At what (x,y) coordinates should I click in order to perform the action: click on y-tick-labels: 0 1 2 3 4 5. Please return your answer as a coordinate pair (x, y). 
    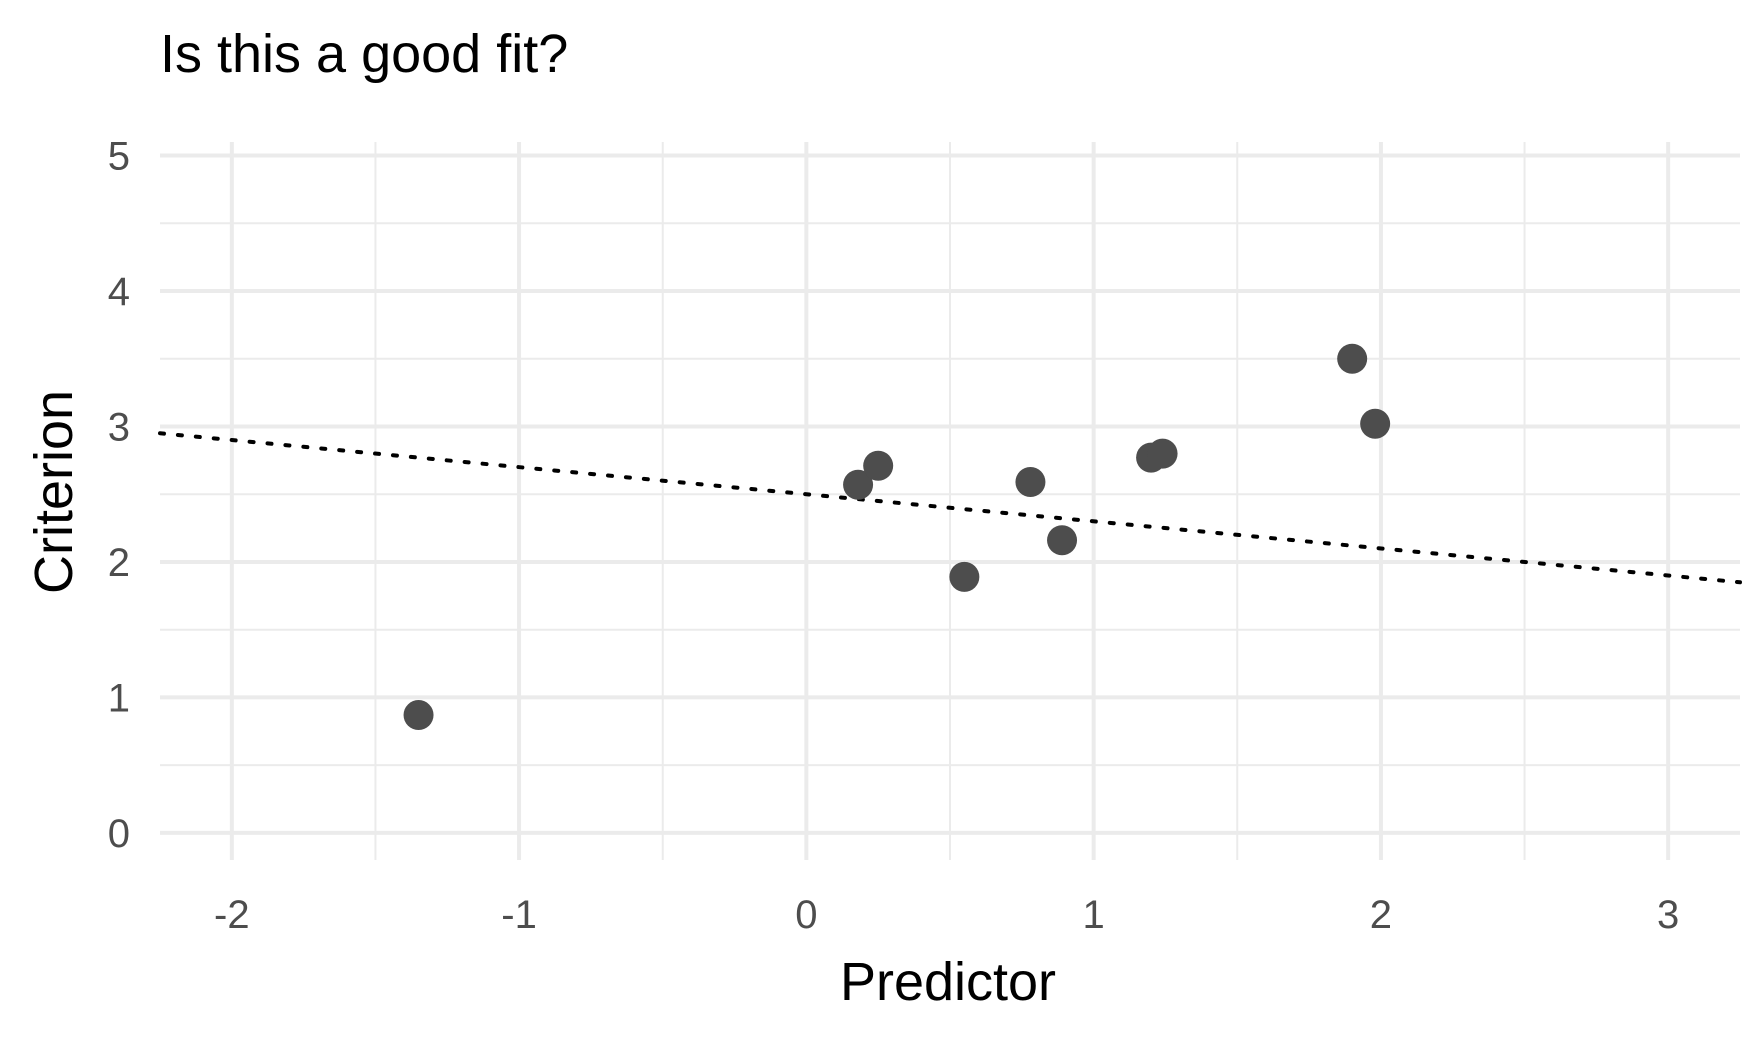
    Looking at the image, I should click on (119, 495).